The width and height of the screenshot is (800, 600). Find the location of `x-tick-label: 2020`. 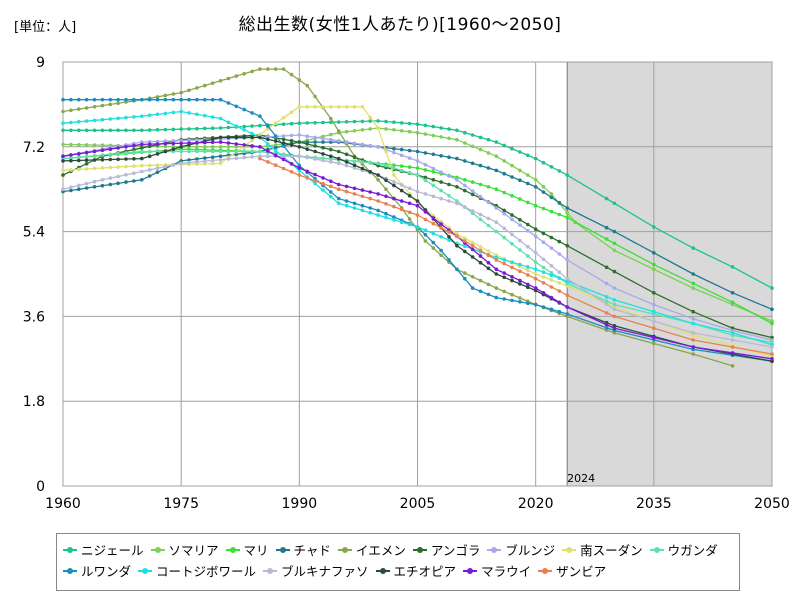

x-tick-label: 2020 is located at coordinates (536, 504).